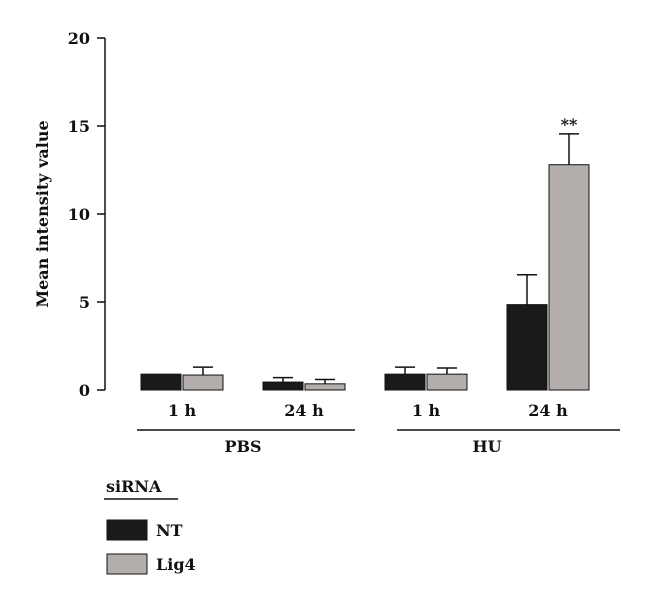 The width and height of the screenshot is (660, 606). I want to click on x-tick-label-1: 24 h, so click(304, 410).